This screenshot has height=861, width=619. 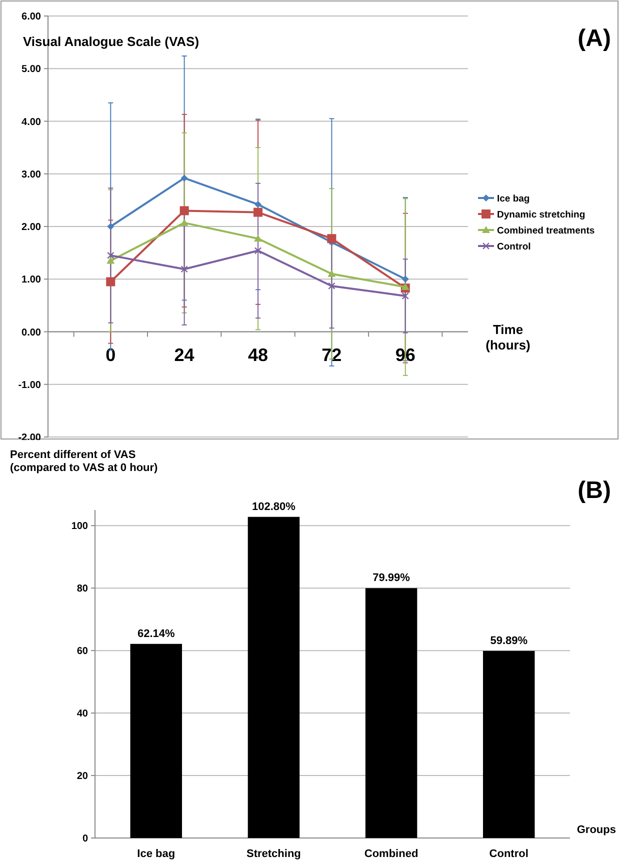 What do you see at coordinates (32, 280) in the screenshot?
I see `y-tick-label: 1.00` at bounding box center [32, 280].